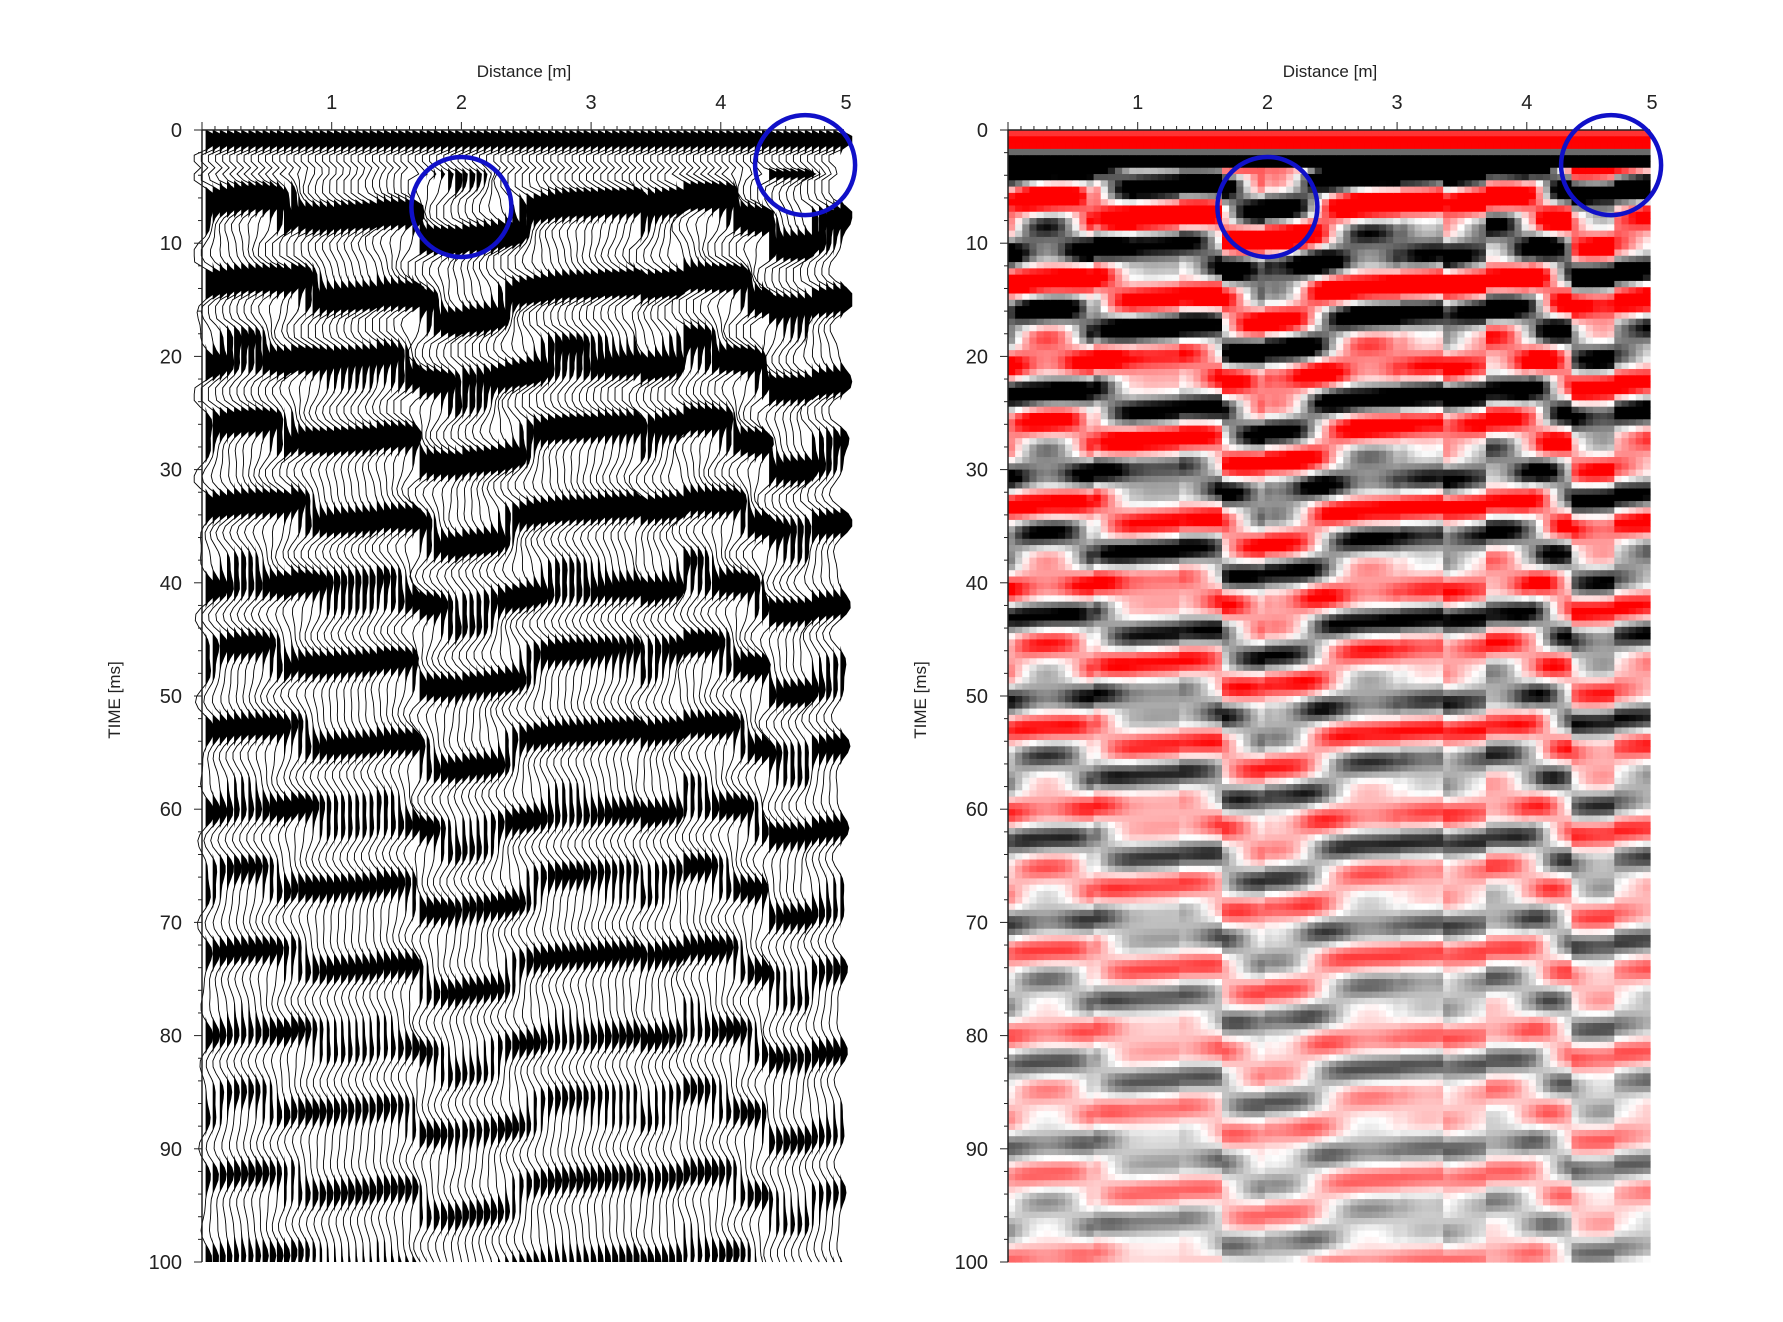 This screenshot has height=1322, width=1783. I want to click on y-tick-label: 20, so click(171, 357).